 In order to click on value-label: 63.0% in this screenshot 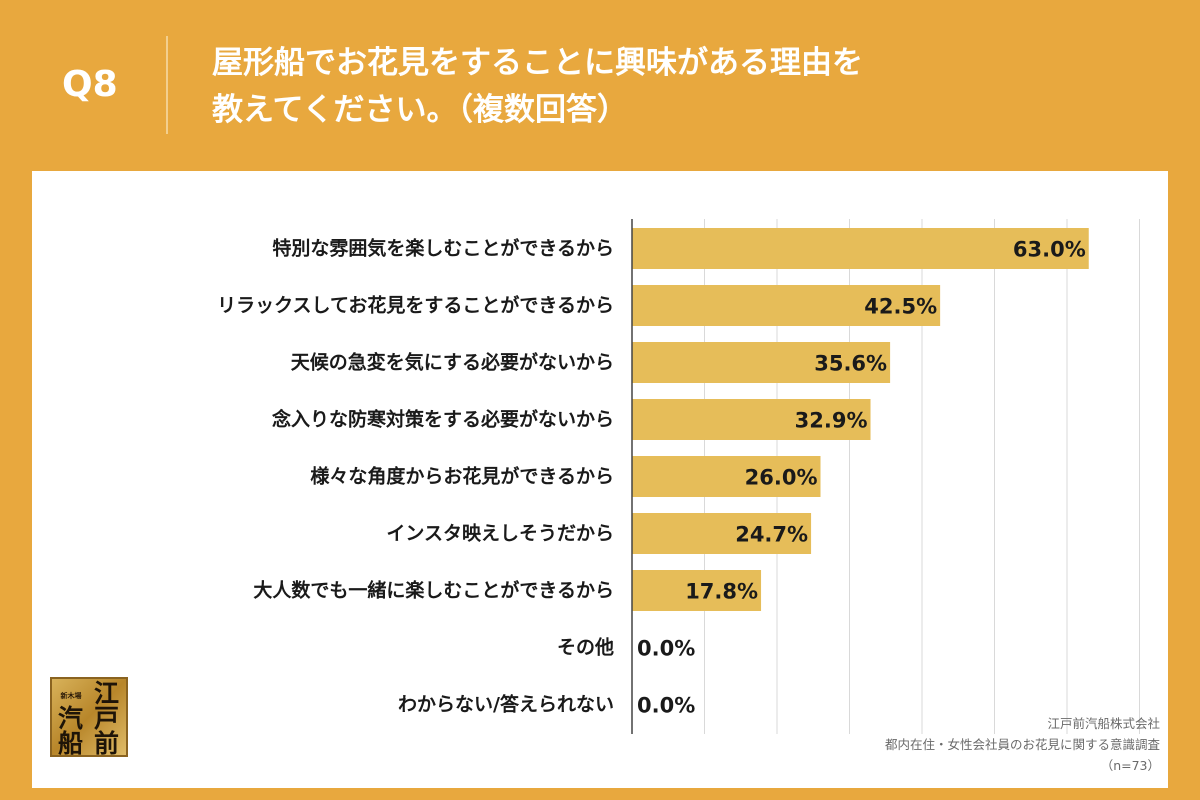, I will do `click(1049, 250)`.